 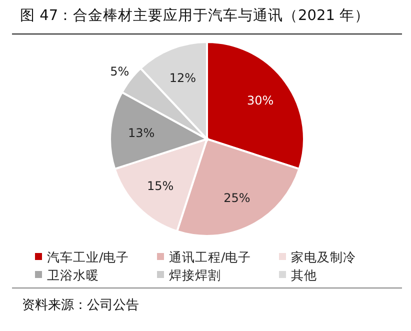 What do you see at coordinates (80, 305) in the screenshot?
I see `text: 资料来源：公司公告` at bounding box center [80, 305].